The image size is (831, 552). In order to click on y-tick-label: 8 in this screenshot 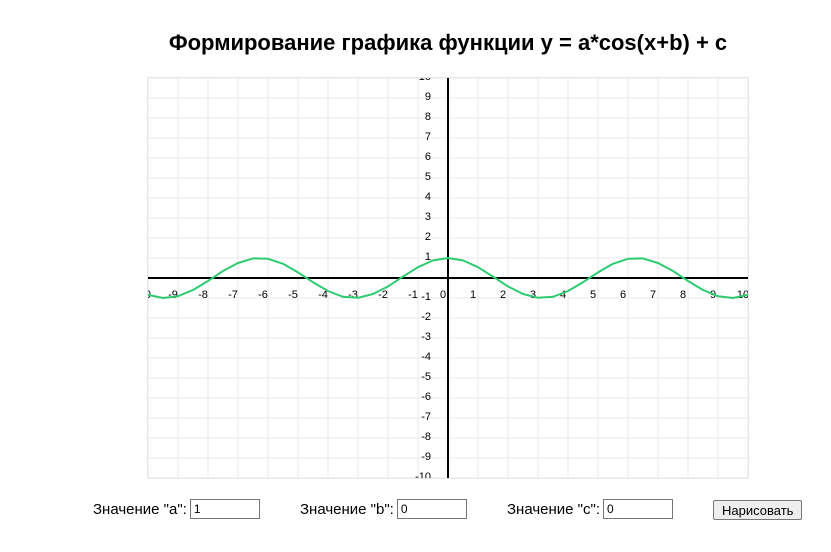, I will do `click(428, 117)`.